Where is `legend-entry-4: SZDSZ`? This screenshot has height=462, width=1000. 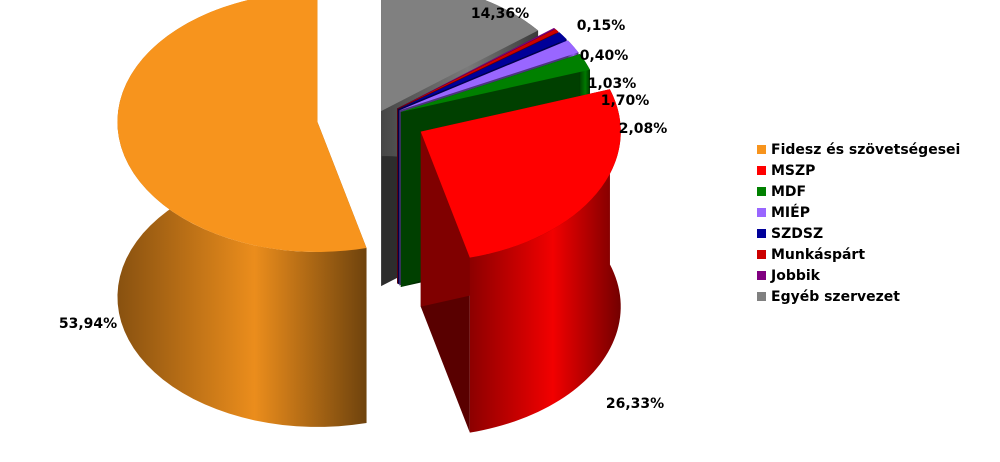 legend-entry-4: SZDSZ is located at coordinates (790, 234).